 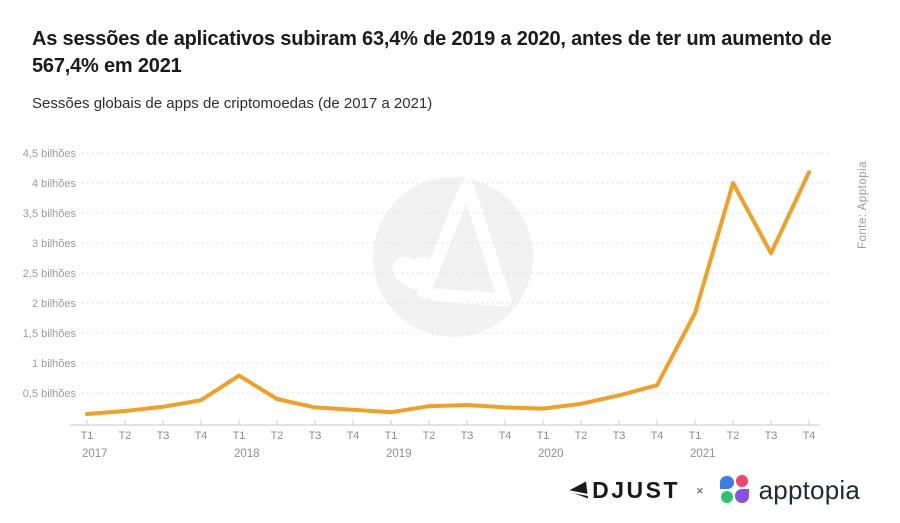 I want to click on apptopia-logo: apptopia, so click(x=789, y=490).